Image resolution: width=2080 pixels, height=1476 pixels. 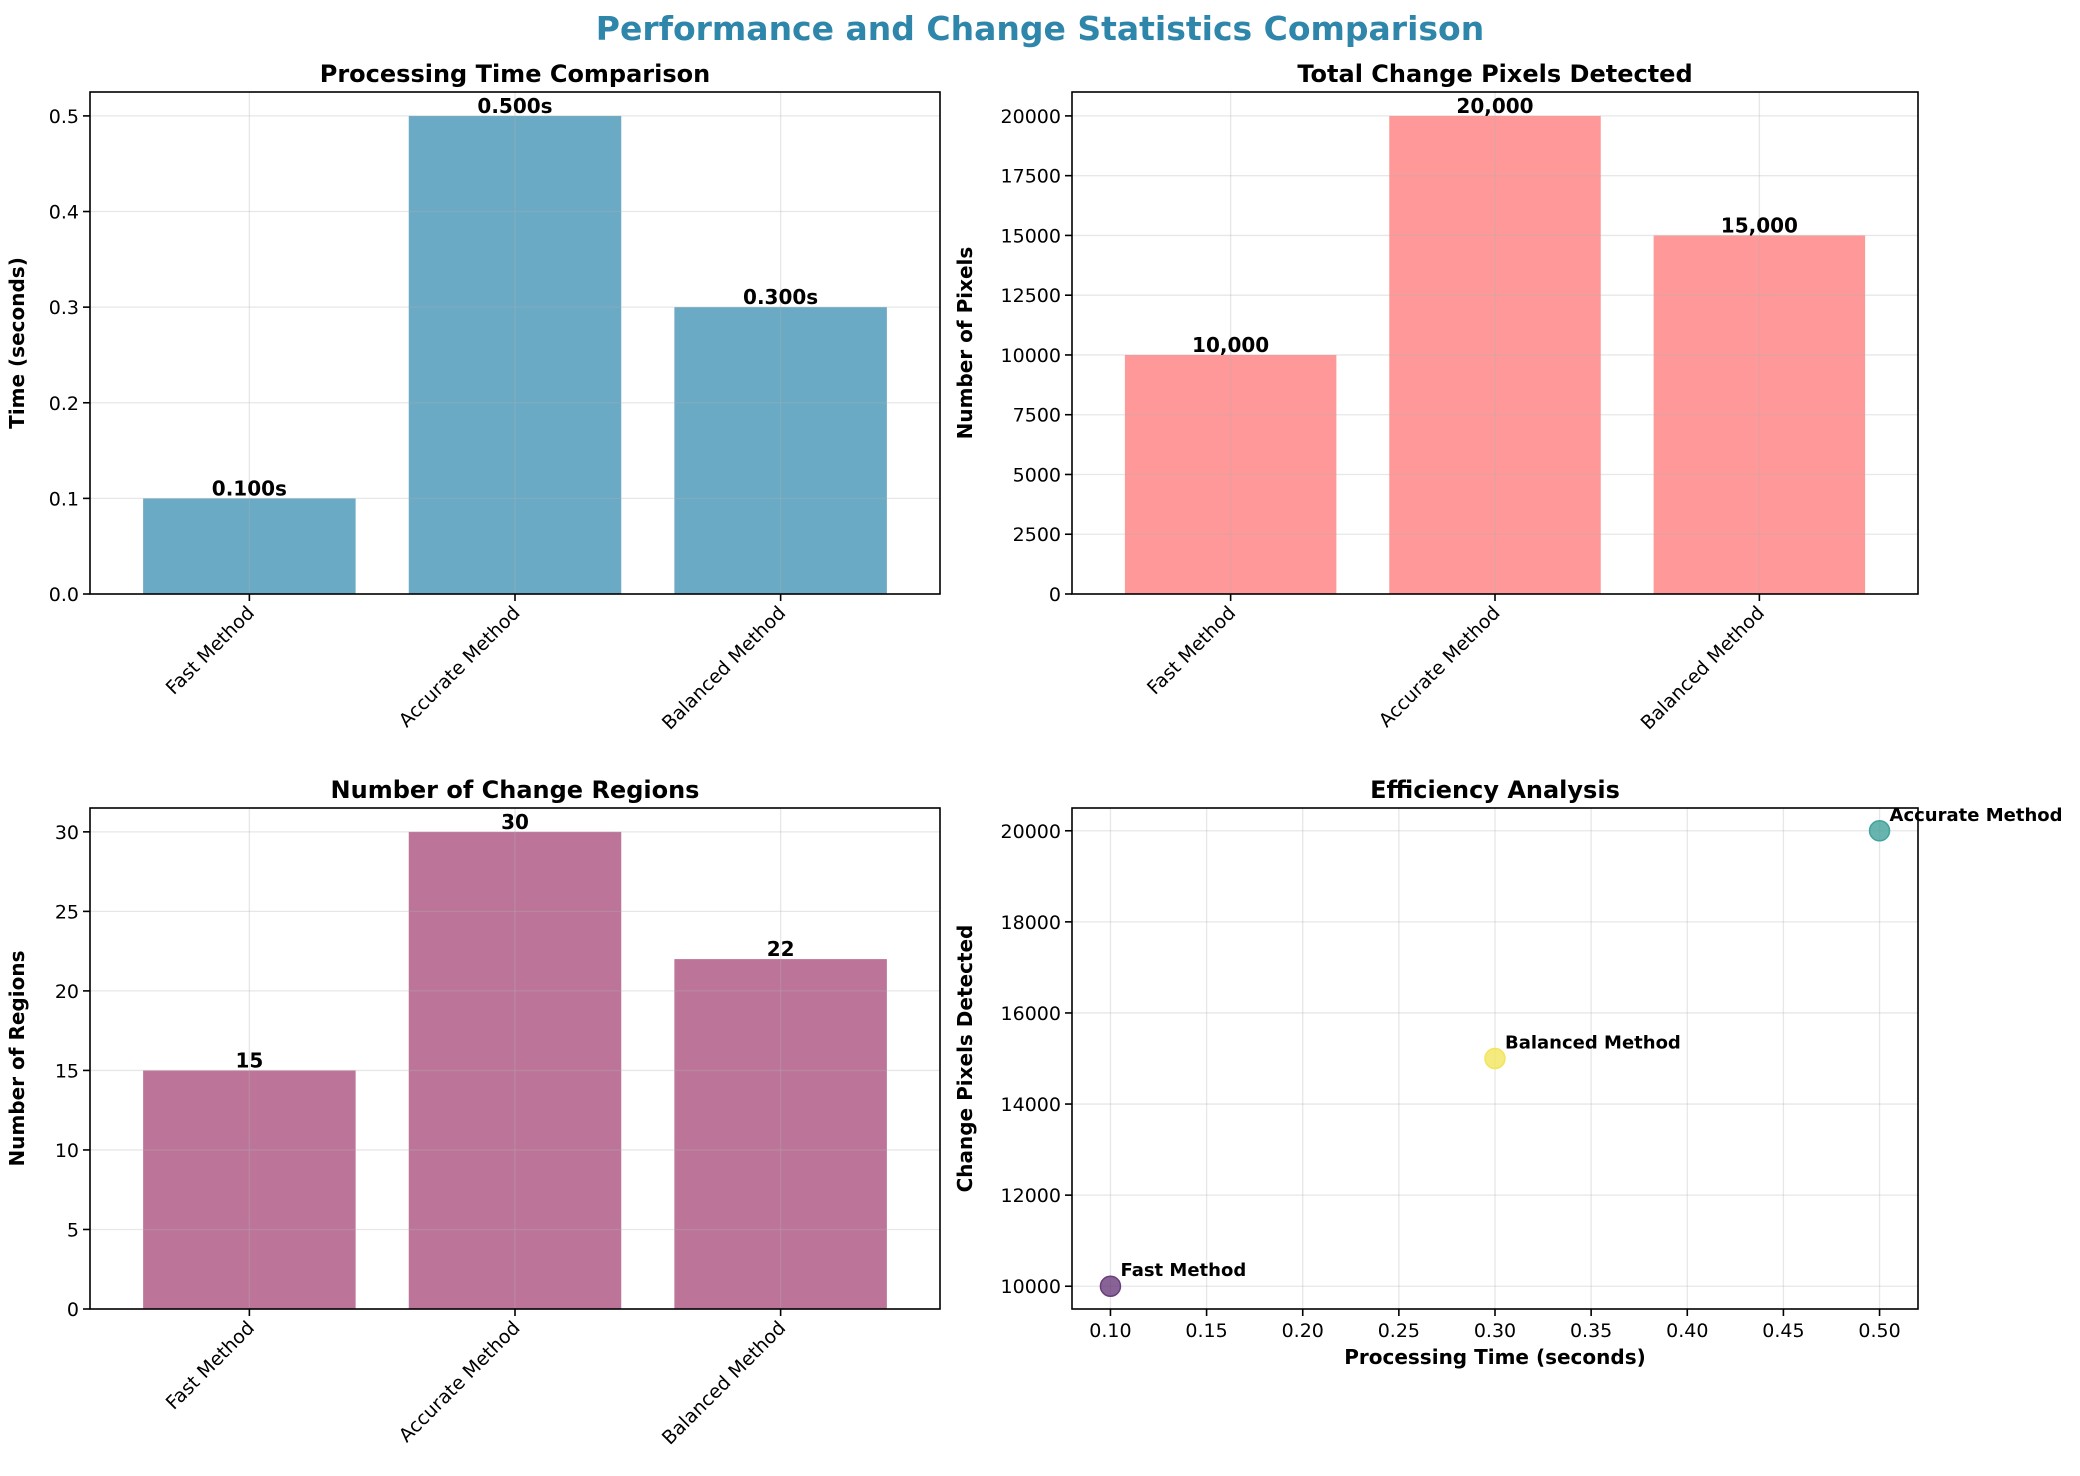 I want to click on y-axis-label: Change Pixels Detected, so click(x=965, y=1059).